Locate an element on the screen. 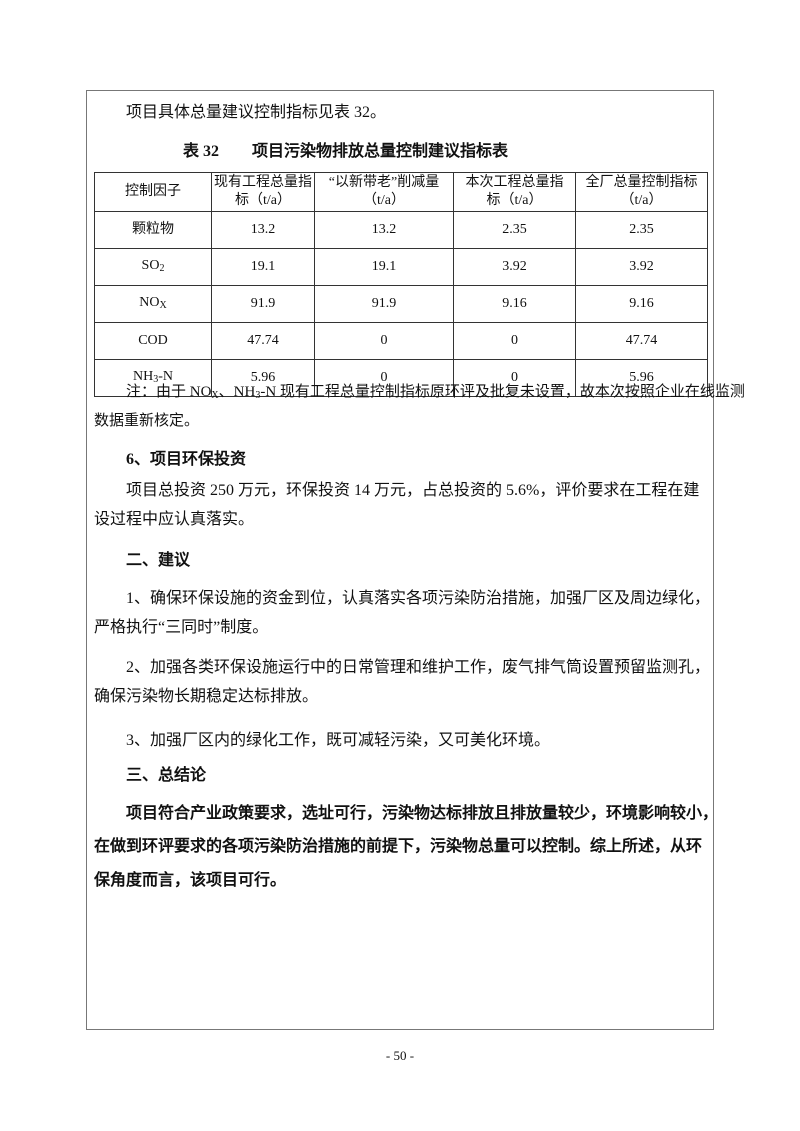 Image resolution: width=800 pixels, height=1131 pixels. table-header-cell: 控制因子 is located at coordinates (153, 192).